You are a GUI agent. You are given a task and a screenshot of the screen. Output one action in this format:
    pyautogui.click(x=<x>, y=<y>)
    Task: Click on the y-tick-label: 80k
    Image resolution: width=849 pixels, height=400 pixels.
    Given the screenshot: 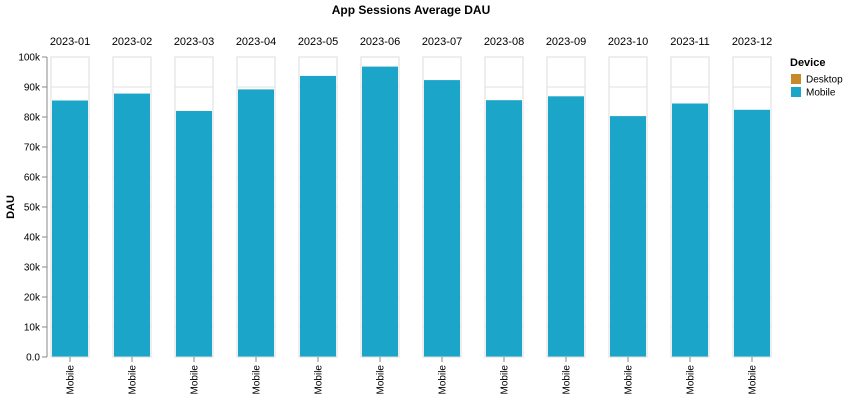 What is the action you would take?
    pyautogui.click(x=32, y=118)
    